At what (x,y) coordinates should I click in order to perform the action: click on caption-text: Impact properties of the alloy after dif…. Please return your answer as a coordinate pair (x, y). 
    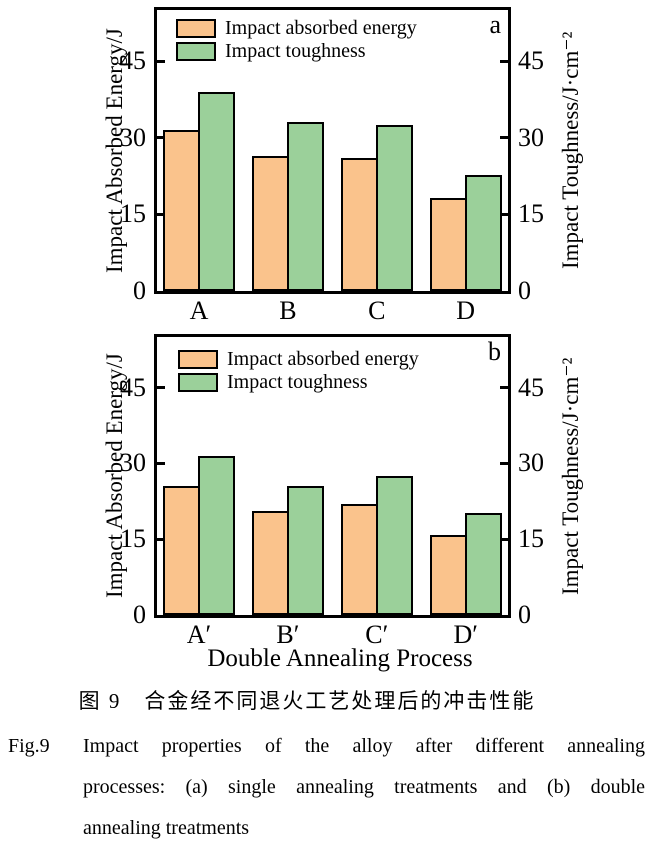
    Looking at the image, I should click on (364, 787).